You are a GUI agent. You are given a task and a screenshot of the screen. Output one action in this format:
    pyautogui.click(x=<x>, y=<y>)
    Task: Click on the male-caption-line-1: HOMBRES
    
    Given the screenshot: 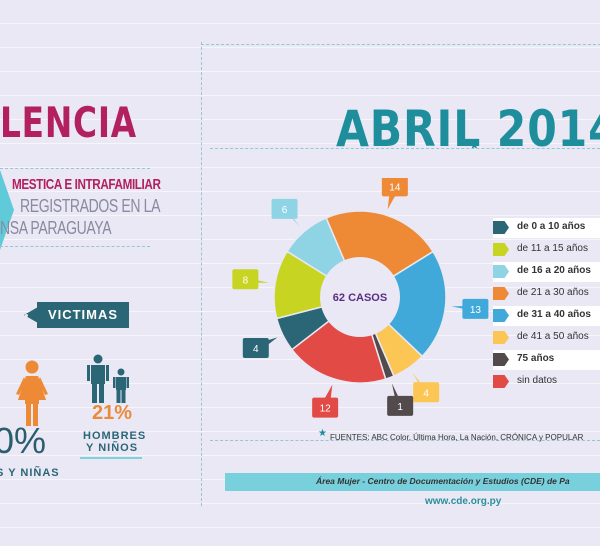 What is the action you would take?
    pyautogui.click(x=115, y=436)
    